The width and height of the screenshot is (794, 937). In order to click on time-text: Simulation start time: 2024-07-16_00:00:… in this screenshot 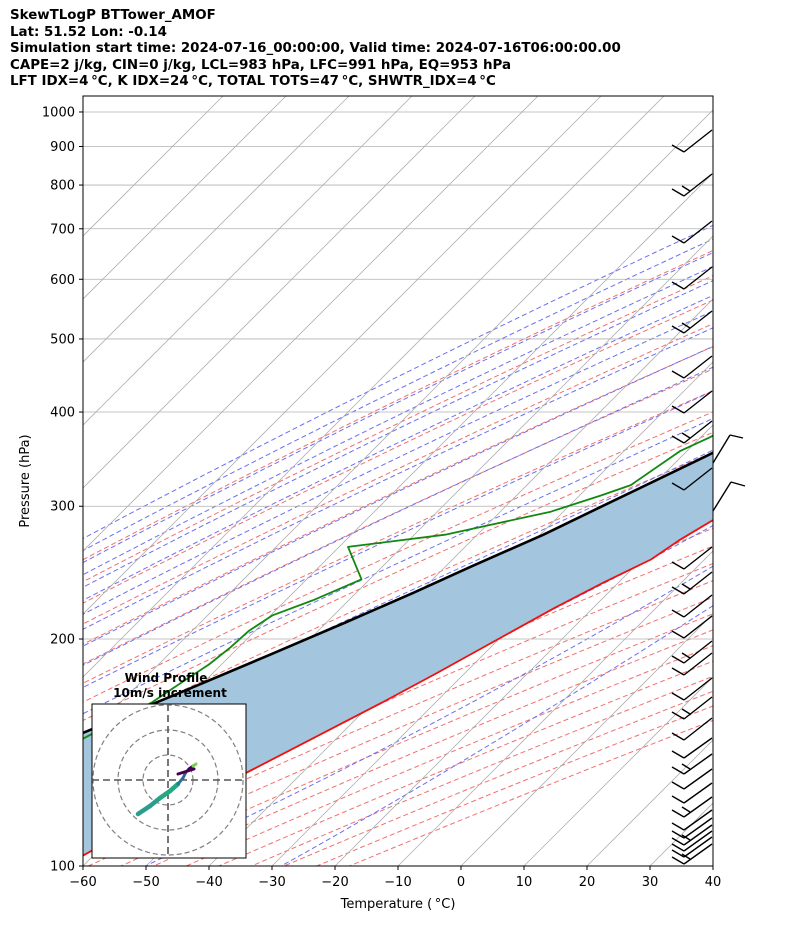, I will do `click(315, 49)`.